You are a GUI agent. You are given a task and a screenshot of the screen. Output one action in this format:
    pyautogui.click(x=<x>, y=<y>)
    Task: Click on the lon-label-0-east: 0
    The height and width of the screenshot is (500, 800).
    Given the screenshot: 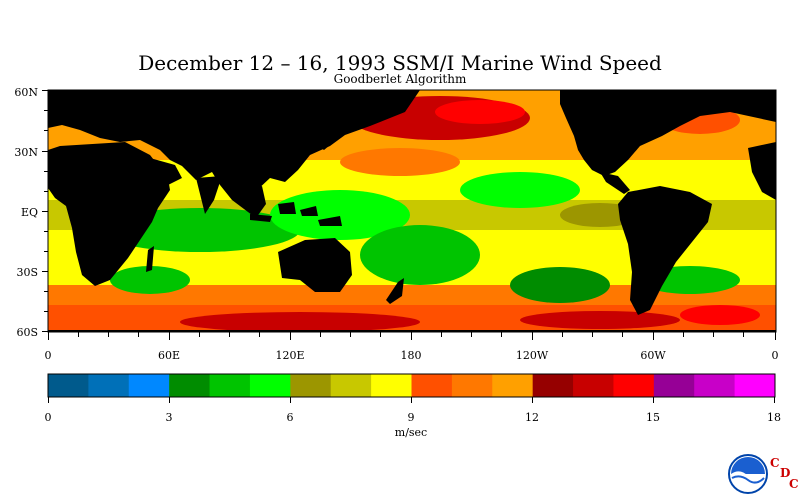 What is the action you would take?
    pyautogui.click(x=775, y=355)
    